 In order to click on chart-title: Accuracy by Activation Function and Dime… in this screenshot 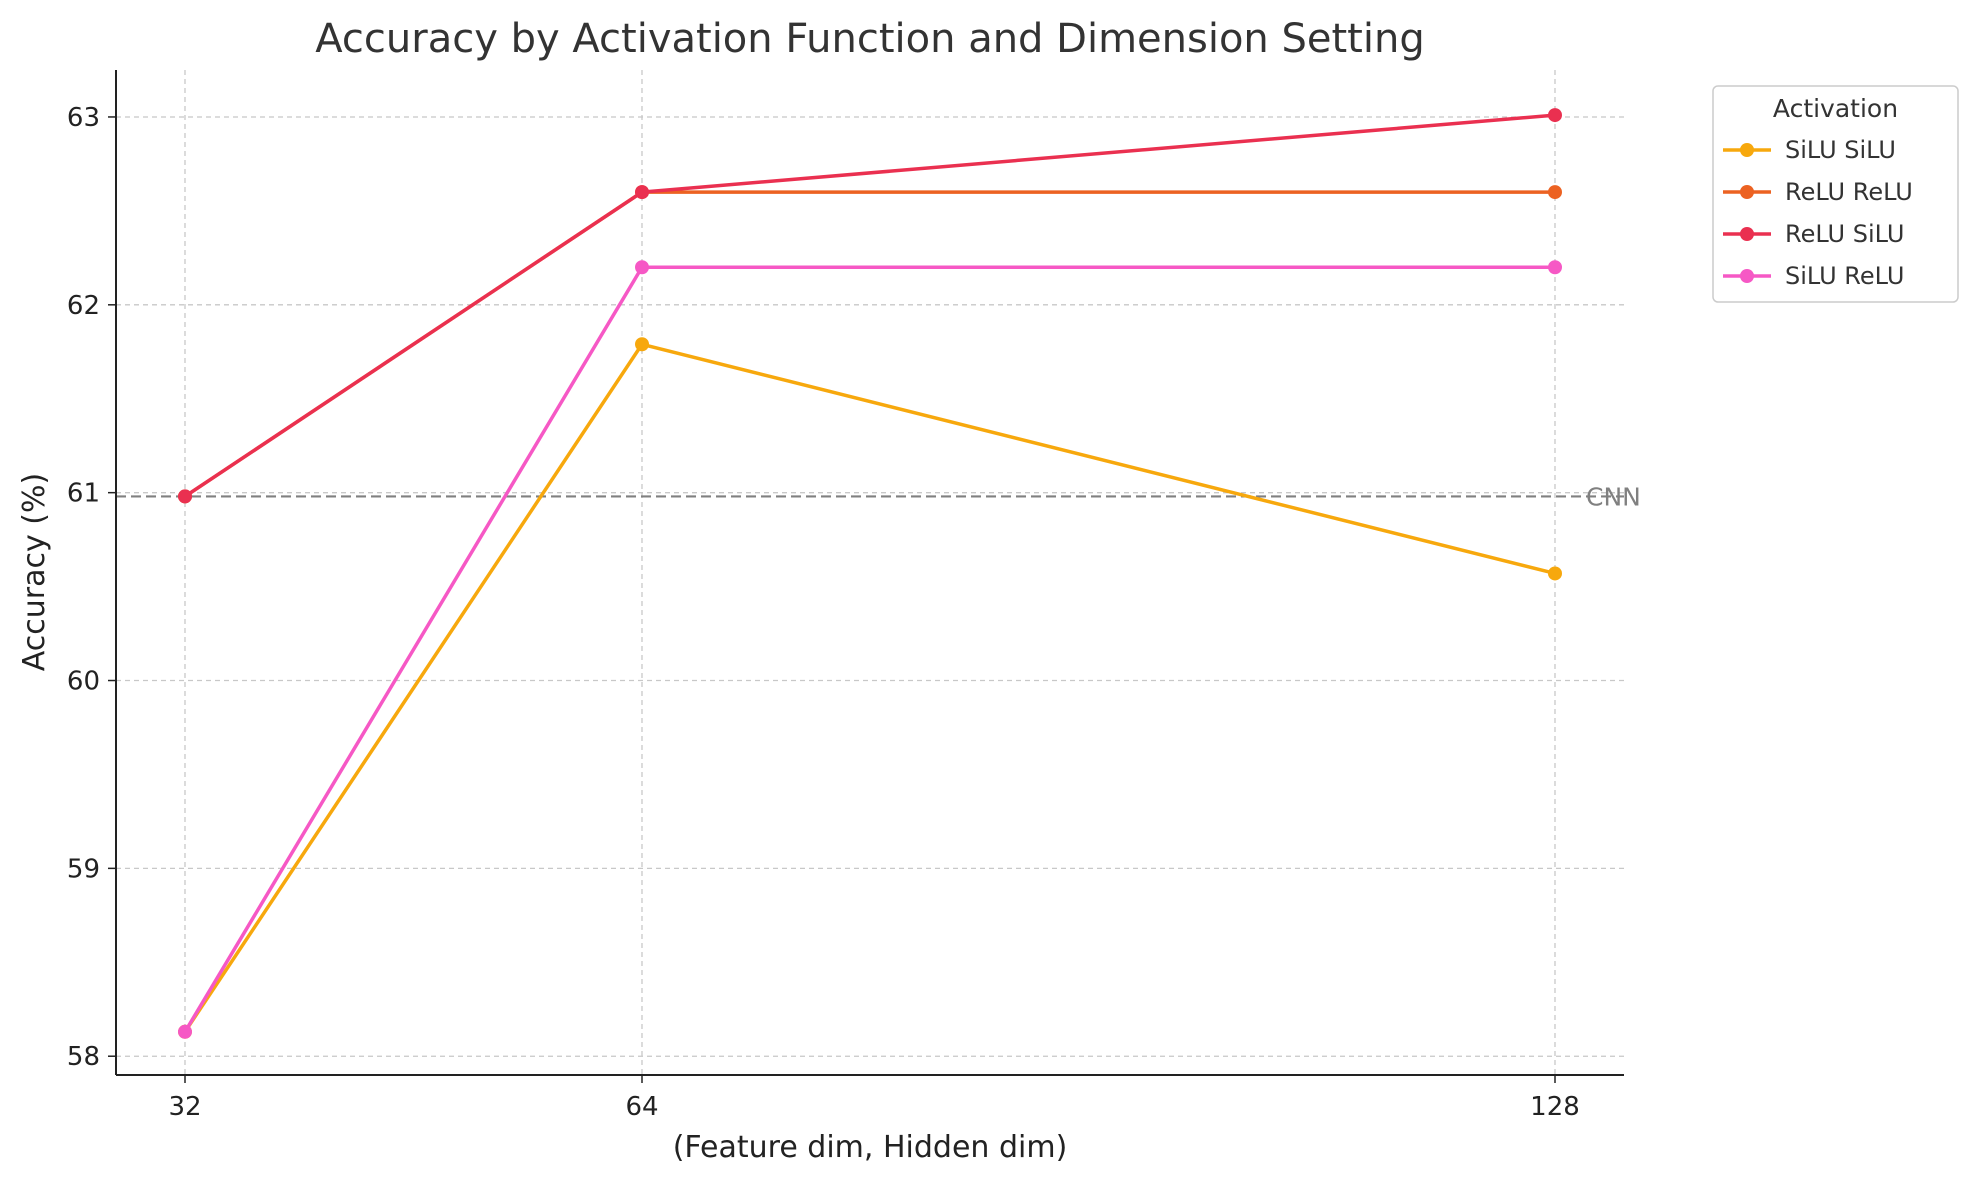, I will do `click(869, 39)`.